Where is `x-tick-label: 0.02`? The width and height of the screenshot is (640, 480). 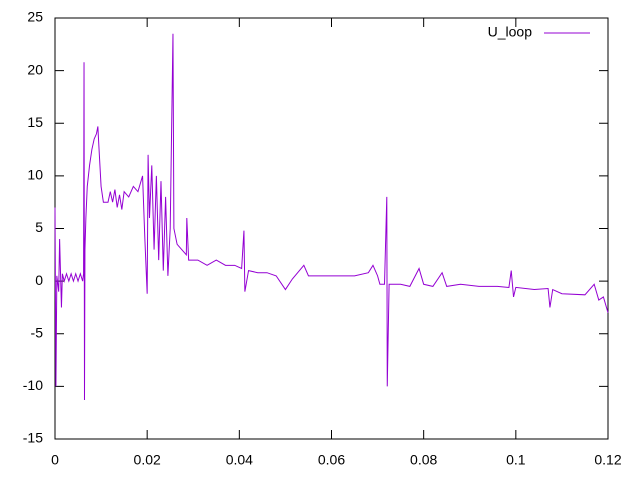
x-tick-label: 0.02 is located at coordinates (147, 460).